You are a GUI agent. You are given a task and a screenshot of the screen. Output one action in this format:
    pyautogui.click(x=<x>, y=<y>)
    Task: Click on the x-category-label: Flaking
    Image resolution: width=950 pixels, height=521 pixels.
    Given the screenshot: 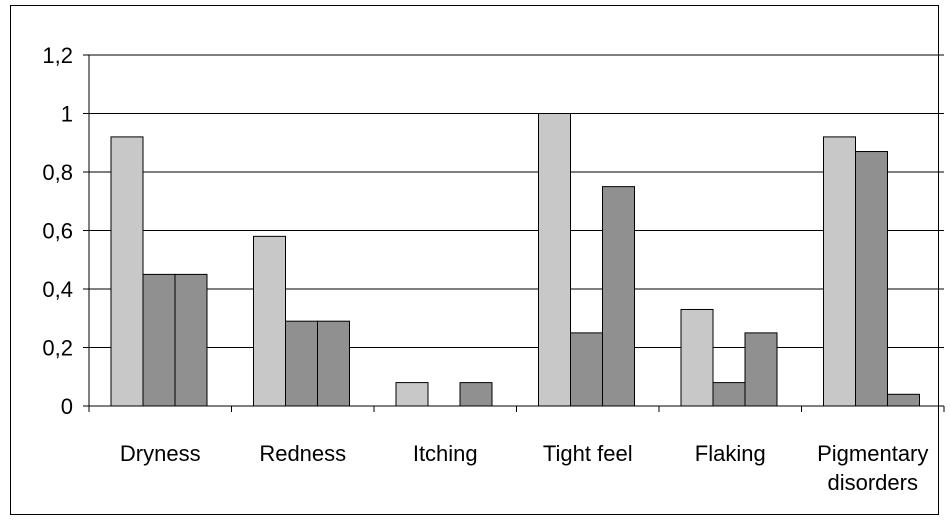 What is the action you would take?
    pyautogui.click(x=730, y=453)
    